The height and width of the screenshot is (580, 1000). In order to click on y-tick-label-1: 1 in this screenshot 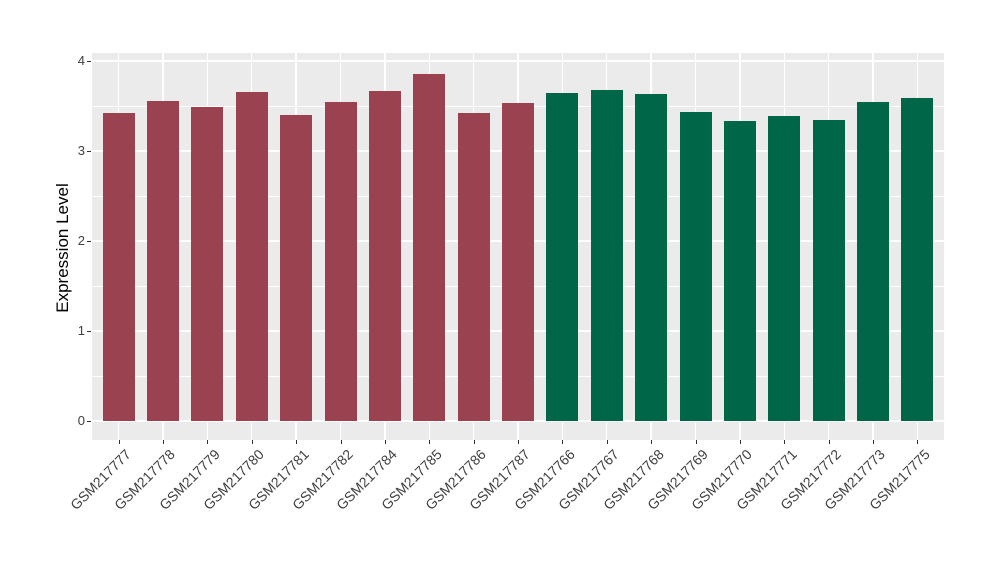, I will do `click(81, 330)`.